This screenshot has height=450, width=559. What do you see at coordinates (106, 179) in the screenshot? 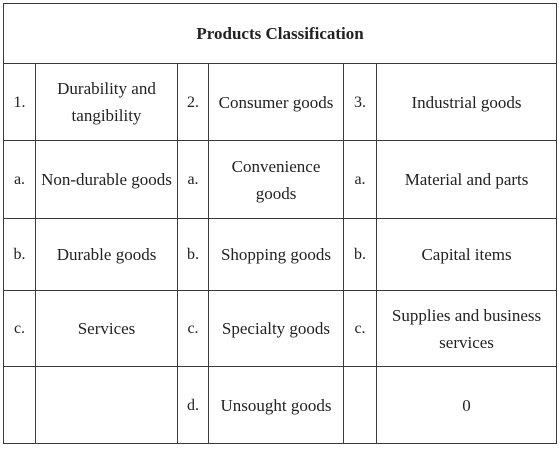
I see `item-label: Non-durable goods` at bounding box center [106, 179].